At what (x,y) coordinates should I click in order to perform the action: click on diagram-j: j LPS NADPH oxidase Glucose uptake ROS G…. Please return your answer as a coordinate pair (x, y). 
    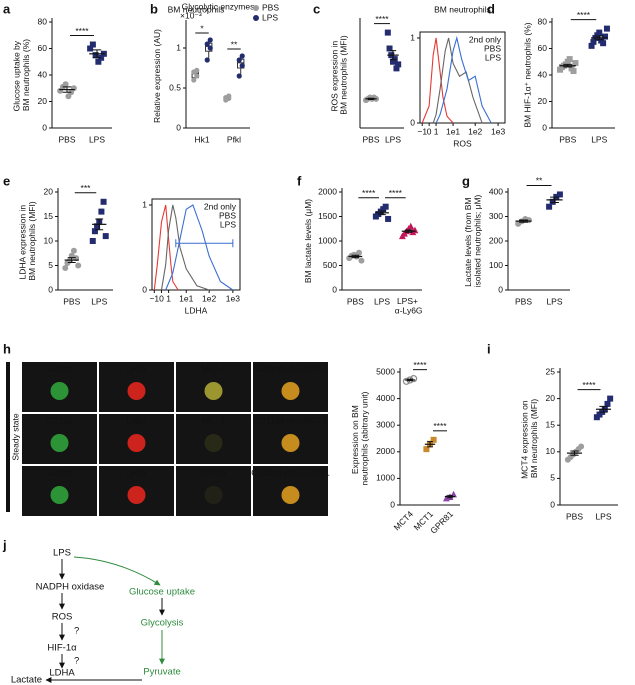
    Looking at the image, I should click on (98, 611).